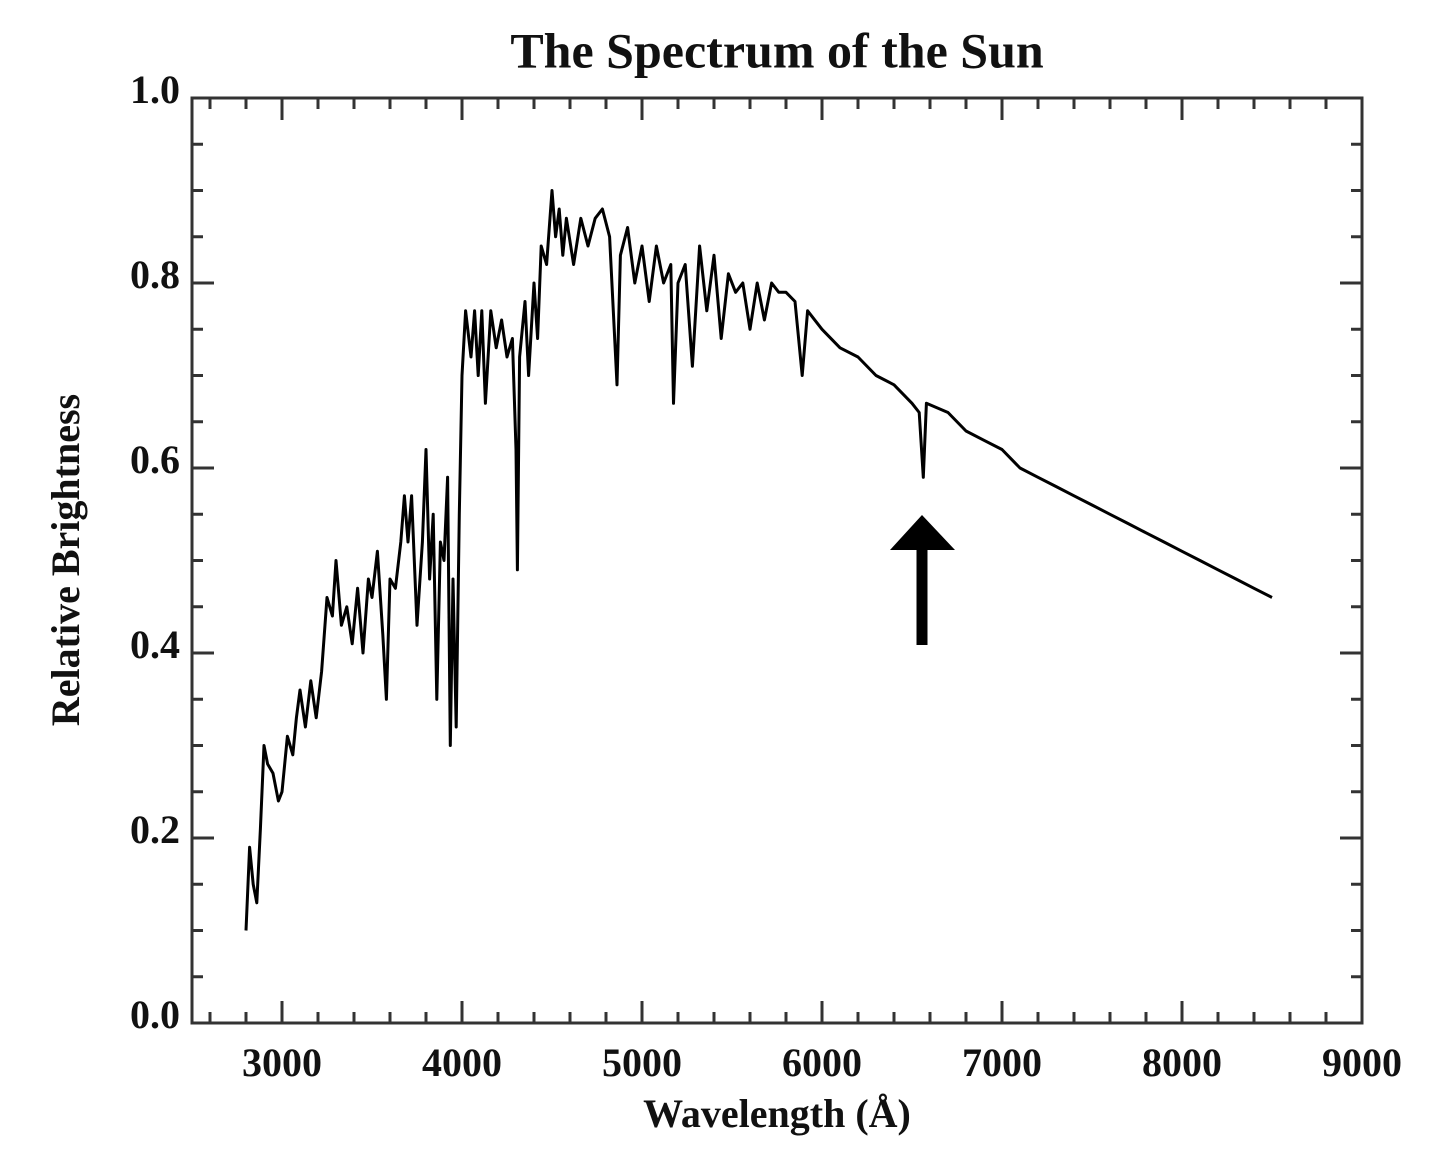 The width and height of the screenshot is (1440, 1166). I want to click on x-tick-label: 8000, so click(1182, 1062).